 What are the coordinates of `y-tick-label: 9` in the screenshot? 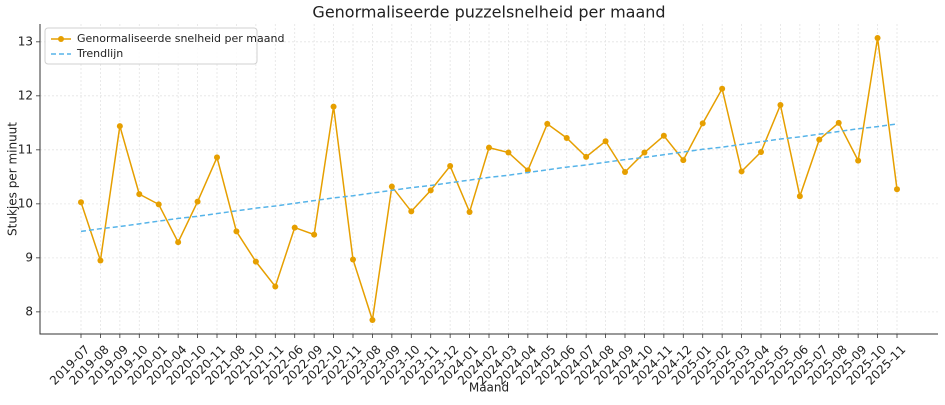 It's located at (29, 257).